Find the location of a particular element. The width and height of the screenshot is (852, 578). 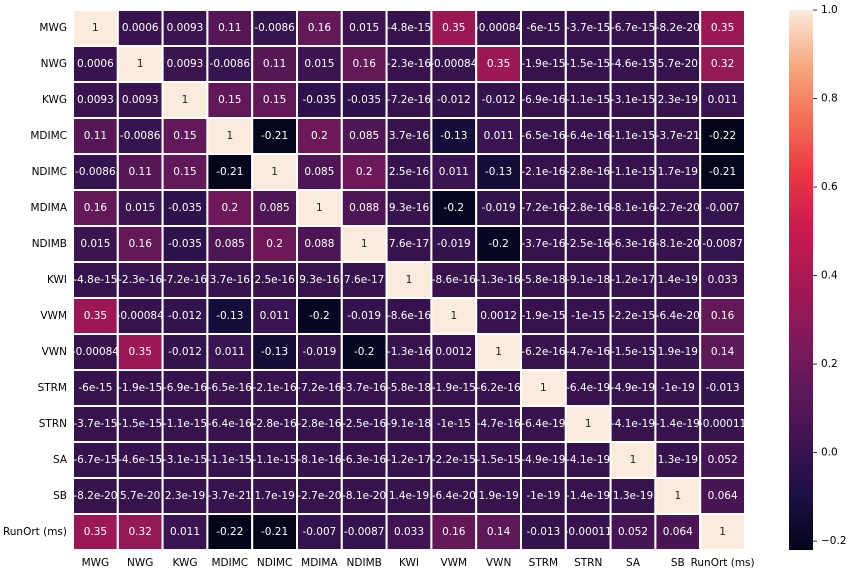

cell-annotation: -4.1e-19 is located at coordinates (588, 460).